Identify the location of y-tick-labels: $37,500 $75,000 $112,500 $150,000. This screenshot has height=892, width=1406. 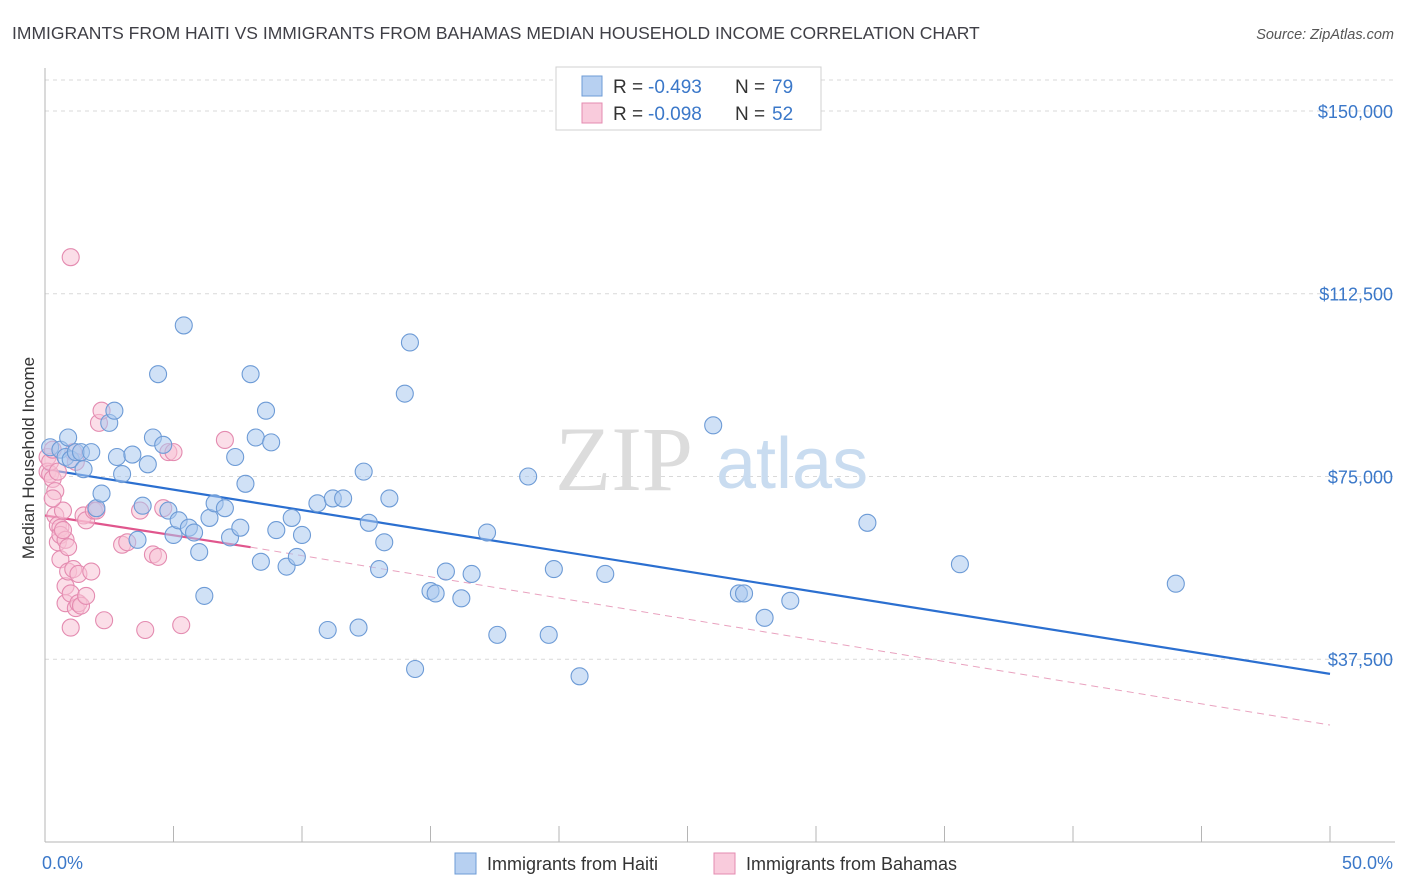
(1355, 386).